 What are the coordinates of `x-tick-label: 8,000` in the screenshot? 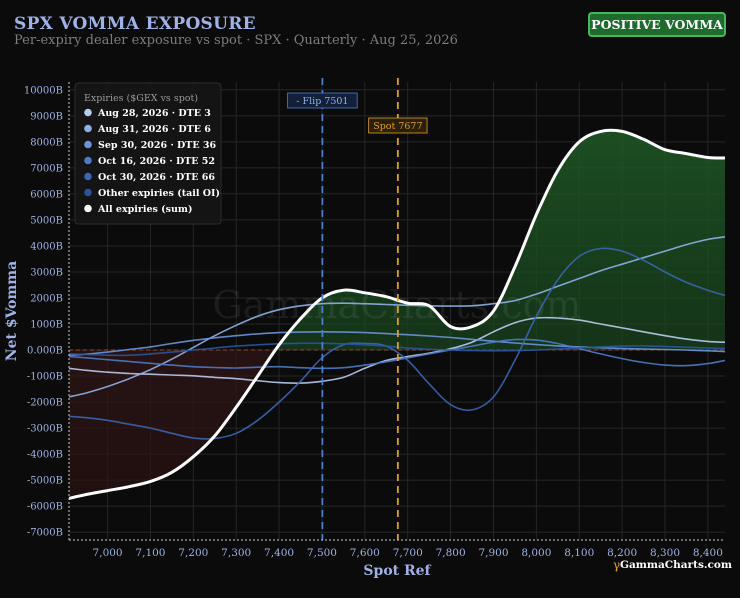 It's located at (536, 553).